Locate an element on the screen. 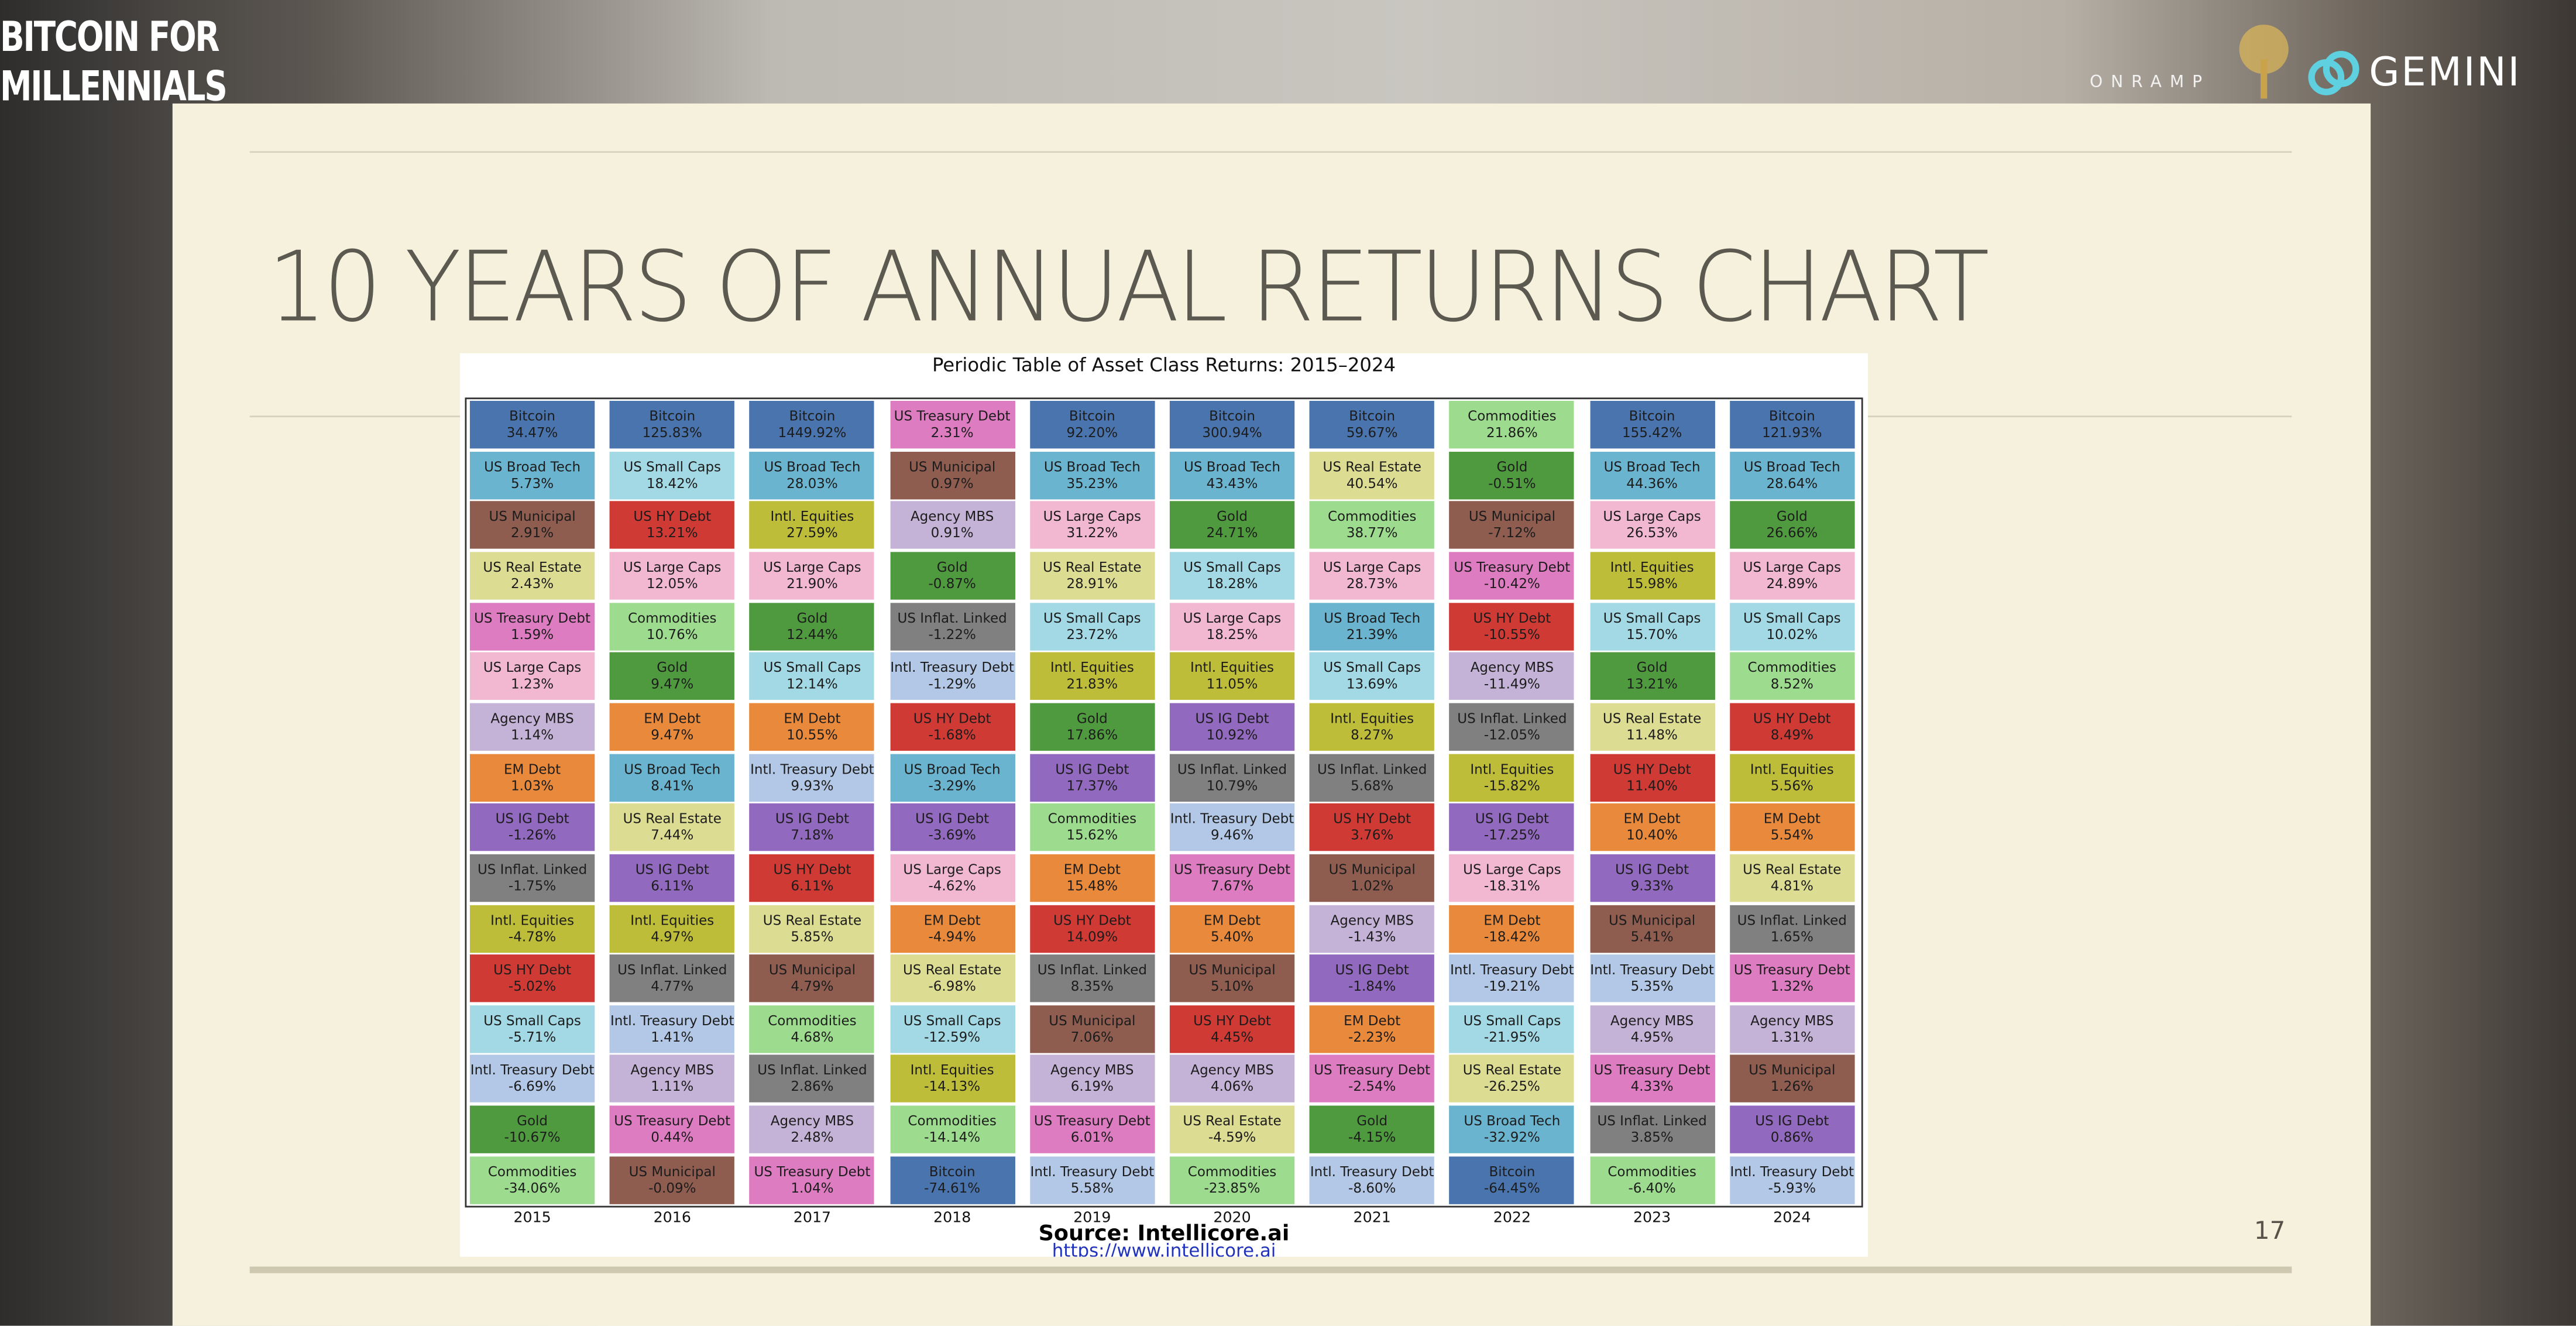  cell: US IG Debt 7.18% is located at coordinates (812, 827).